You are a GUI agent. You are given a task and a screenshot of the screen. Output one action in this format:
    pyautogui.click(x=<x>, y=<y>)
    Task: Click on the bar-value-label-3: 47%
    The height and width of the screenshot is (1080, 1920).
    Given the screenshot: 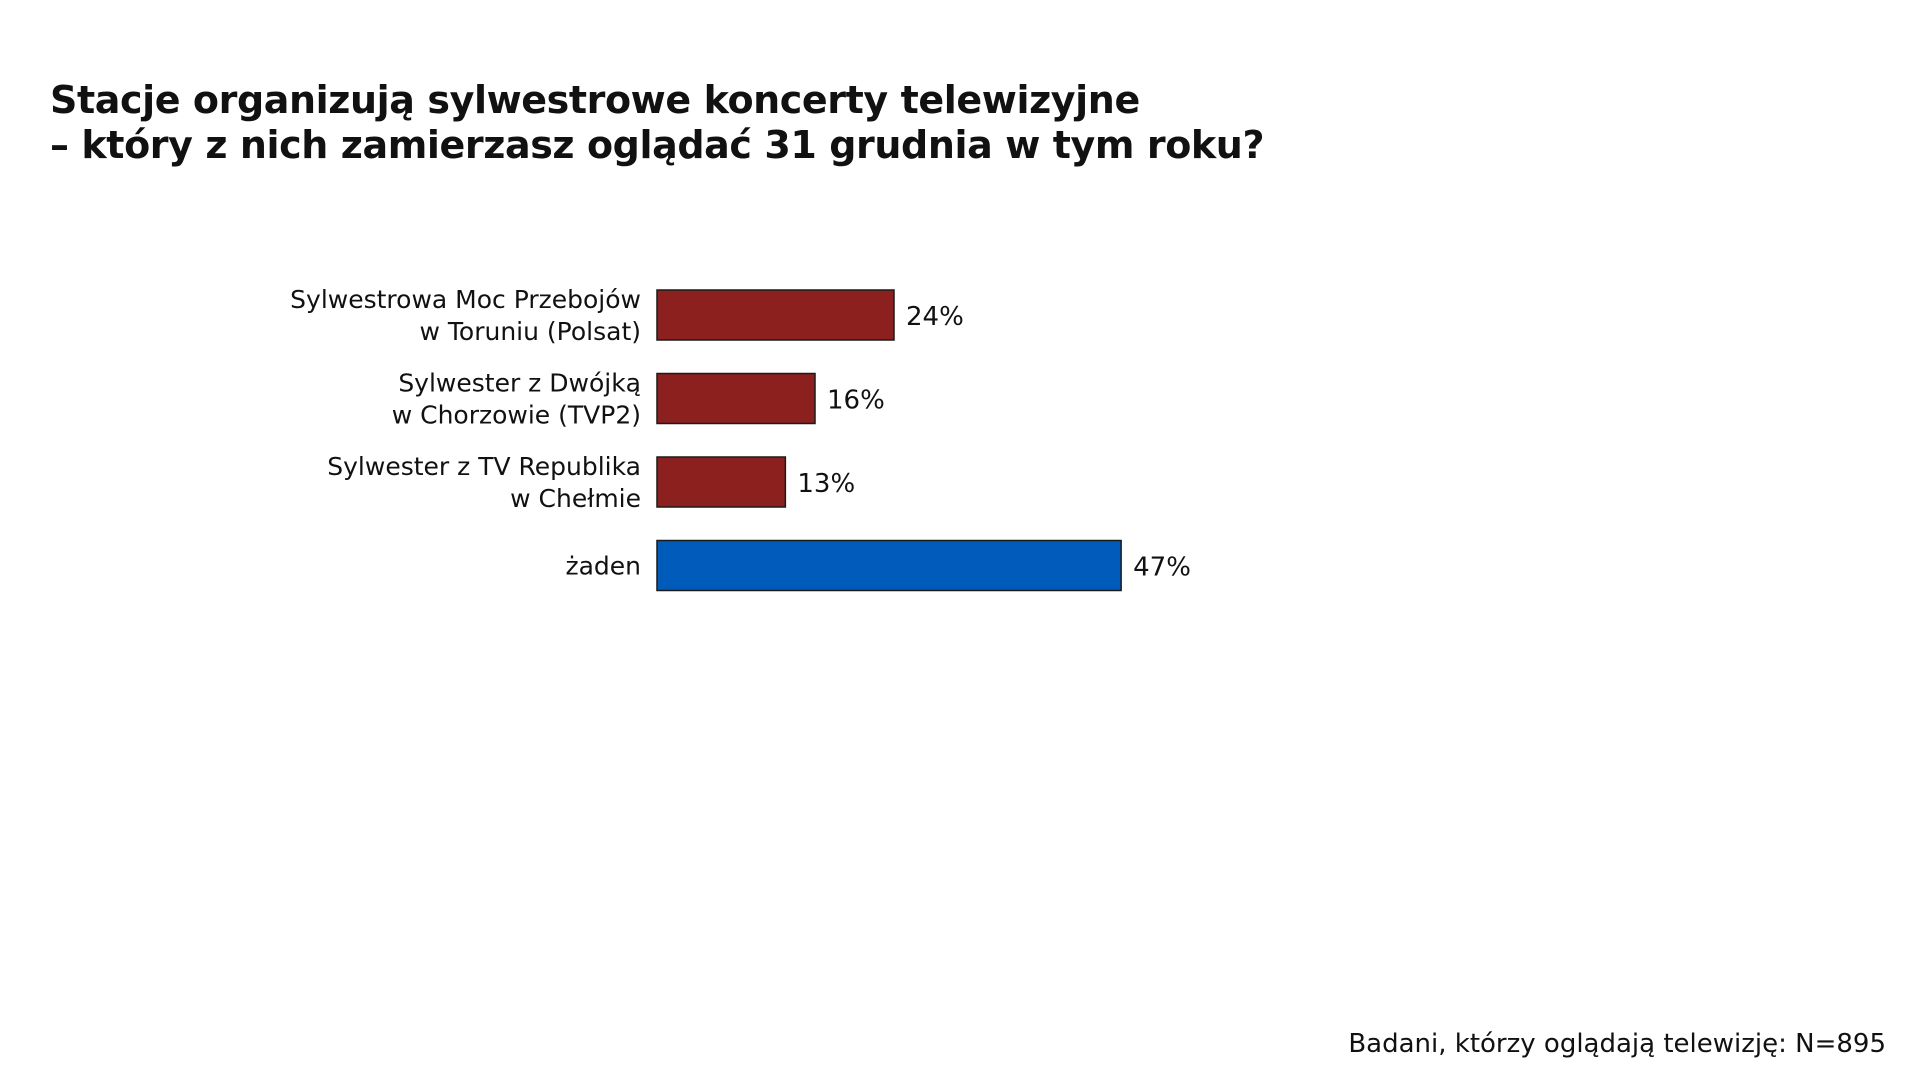 What is the action you would take?
    pyautogui.click(x=1162, y=568)
    